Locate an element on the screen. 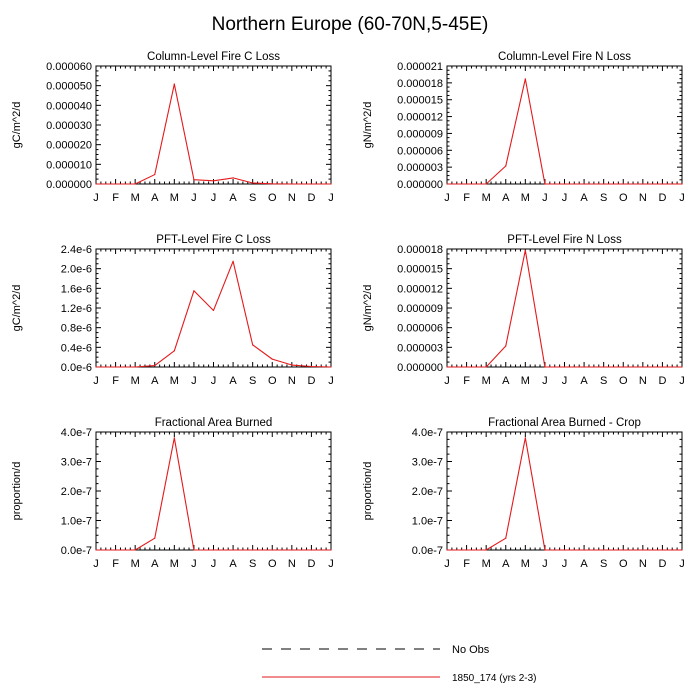  y-tick-label: 0.000020 is located at coordinates (69, 146).